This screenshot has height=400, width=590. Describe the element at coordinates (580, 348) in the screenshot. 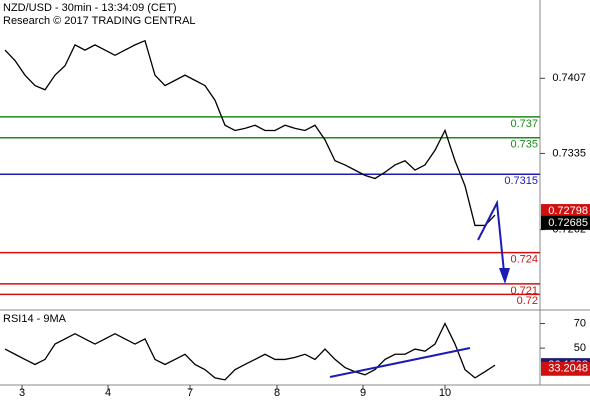

I see `y-tick-label: 50` at that location.